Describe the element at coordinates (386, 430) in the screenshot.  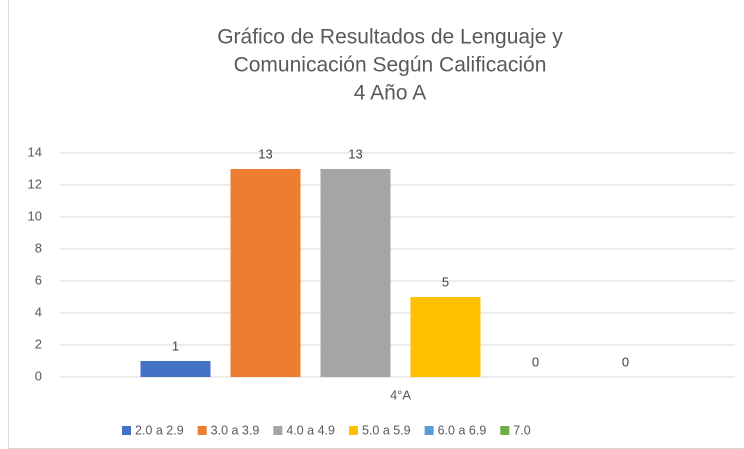
I see `legend-label: 5.0 a 5.9` at that location.